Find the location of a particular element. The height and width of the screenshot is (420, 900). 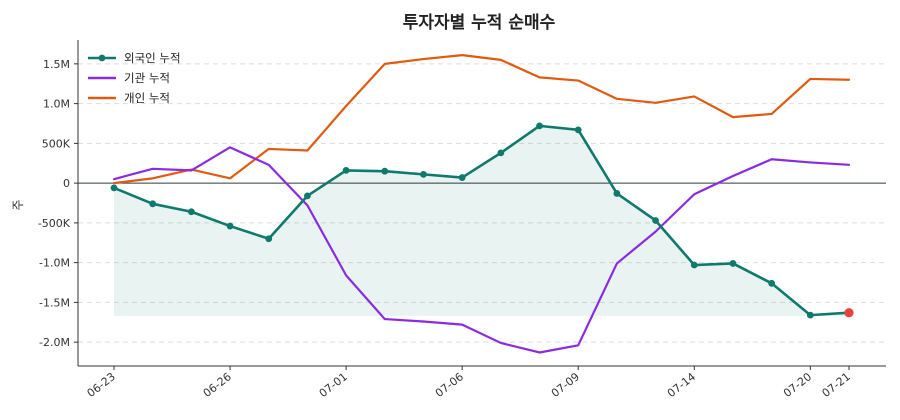

chart-title: 투자자별 누적 순매수 is located at coordinates (479, 23).